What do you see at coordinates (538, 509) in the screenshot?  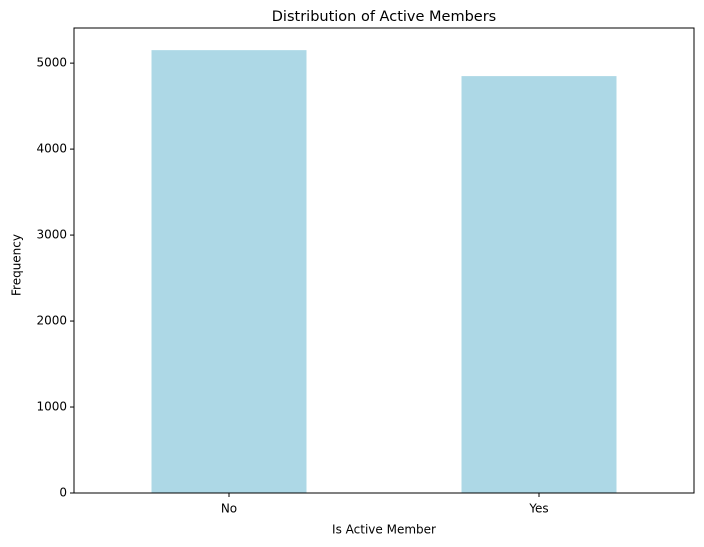 I see `x-tick-label: Yes` at bounding box center [538, 509].